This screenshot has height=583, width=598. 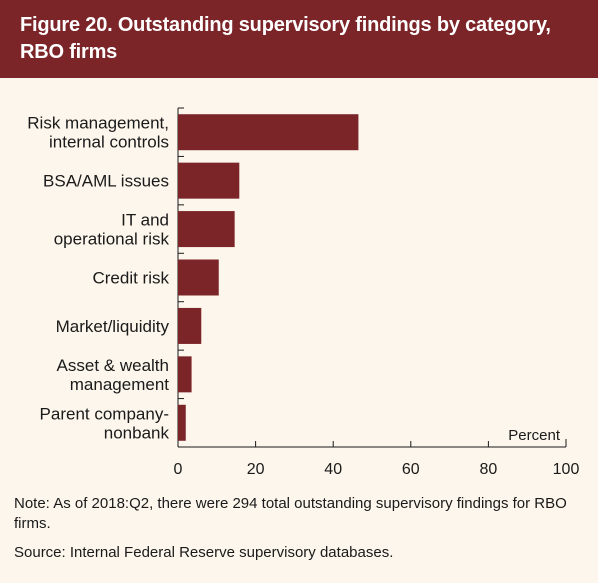 What do you see at coordinates (178, 469) in the screenshot?
I see `x-tick-label: 0` at bounding box center [178, 469].